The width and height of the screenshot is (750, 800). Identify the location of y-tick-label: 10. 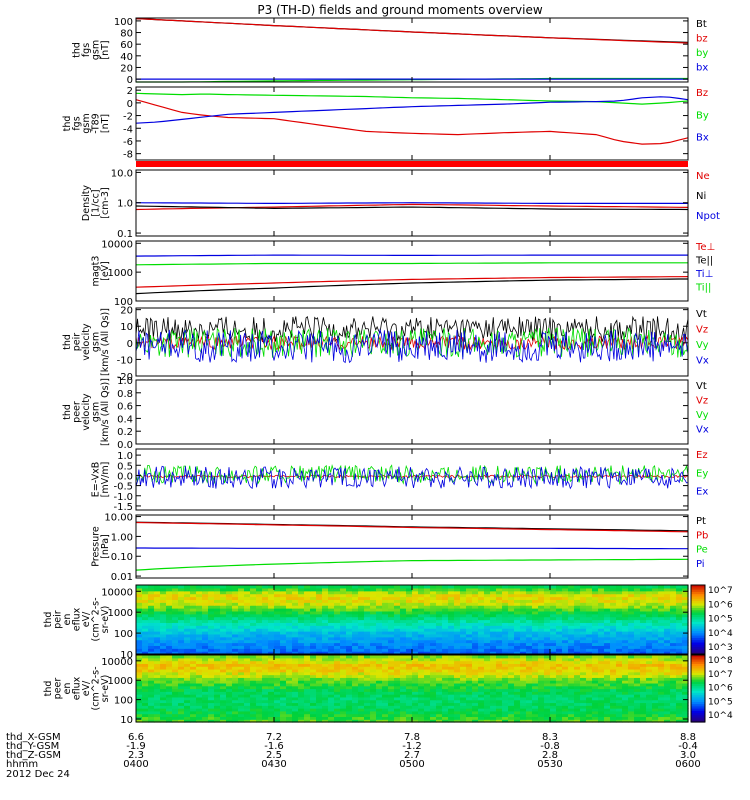
(126, 720).